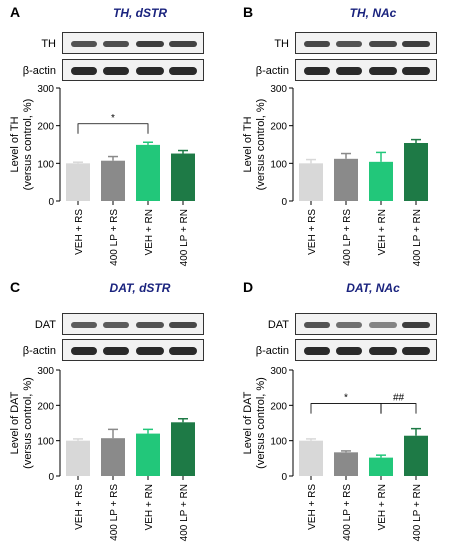  I want to click on panel-letter: C, so click(15, 287).